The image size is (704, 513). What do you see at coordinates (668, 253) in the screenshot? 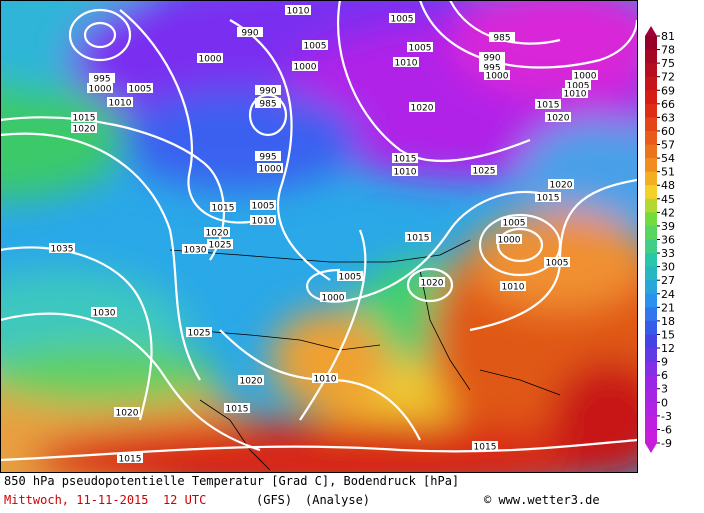
I see `colorbar-label: 33` at bounding box center [668, 253].